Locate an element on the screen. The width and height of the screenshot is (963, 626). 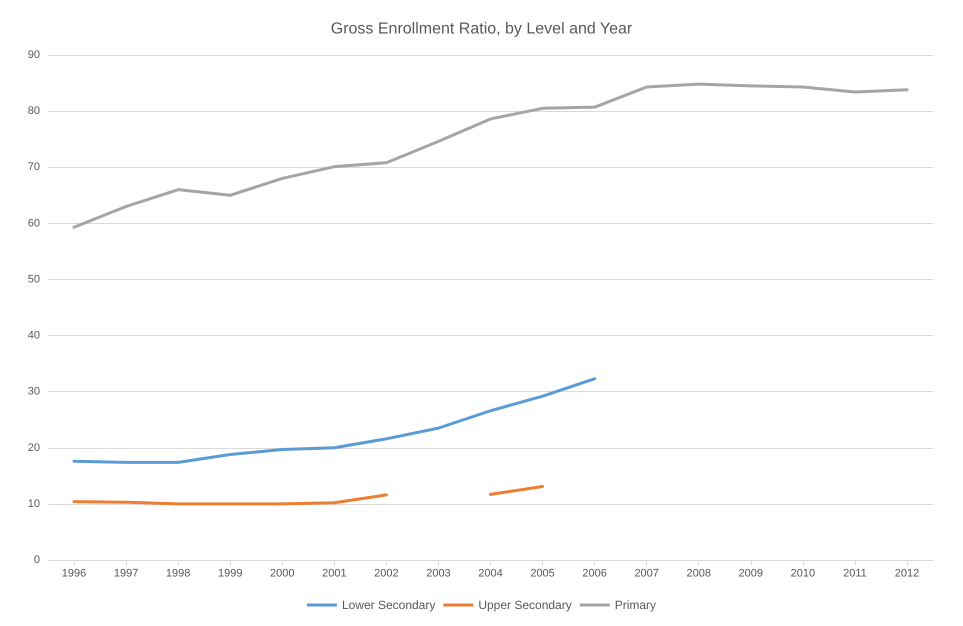
y-tick-label: 60 is located at coordinates (34, 223).